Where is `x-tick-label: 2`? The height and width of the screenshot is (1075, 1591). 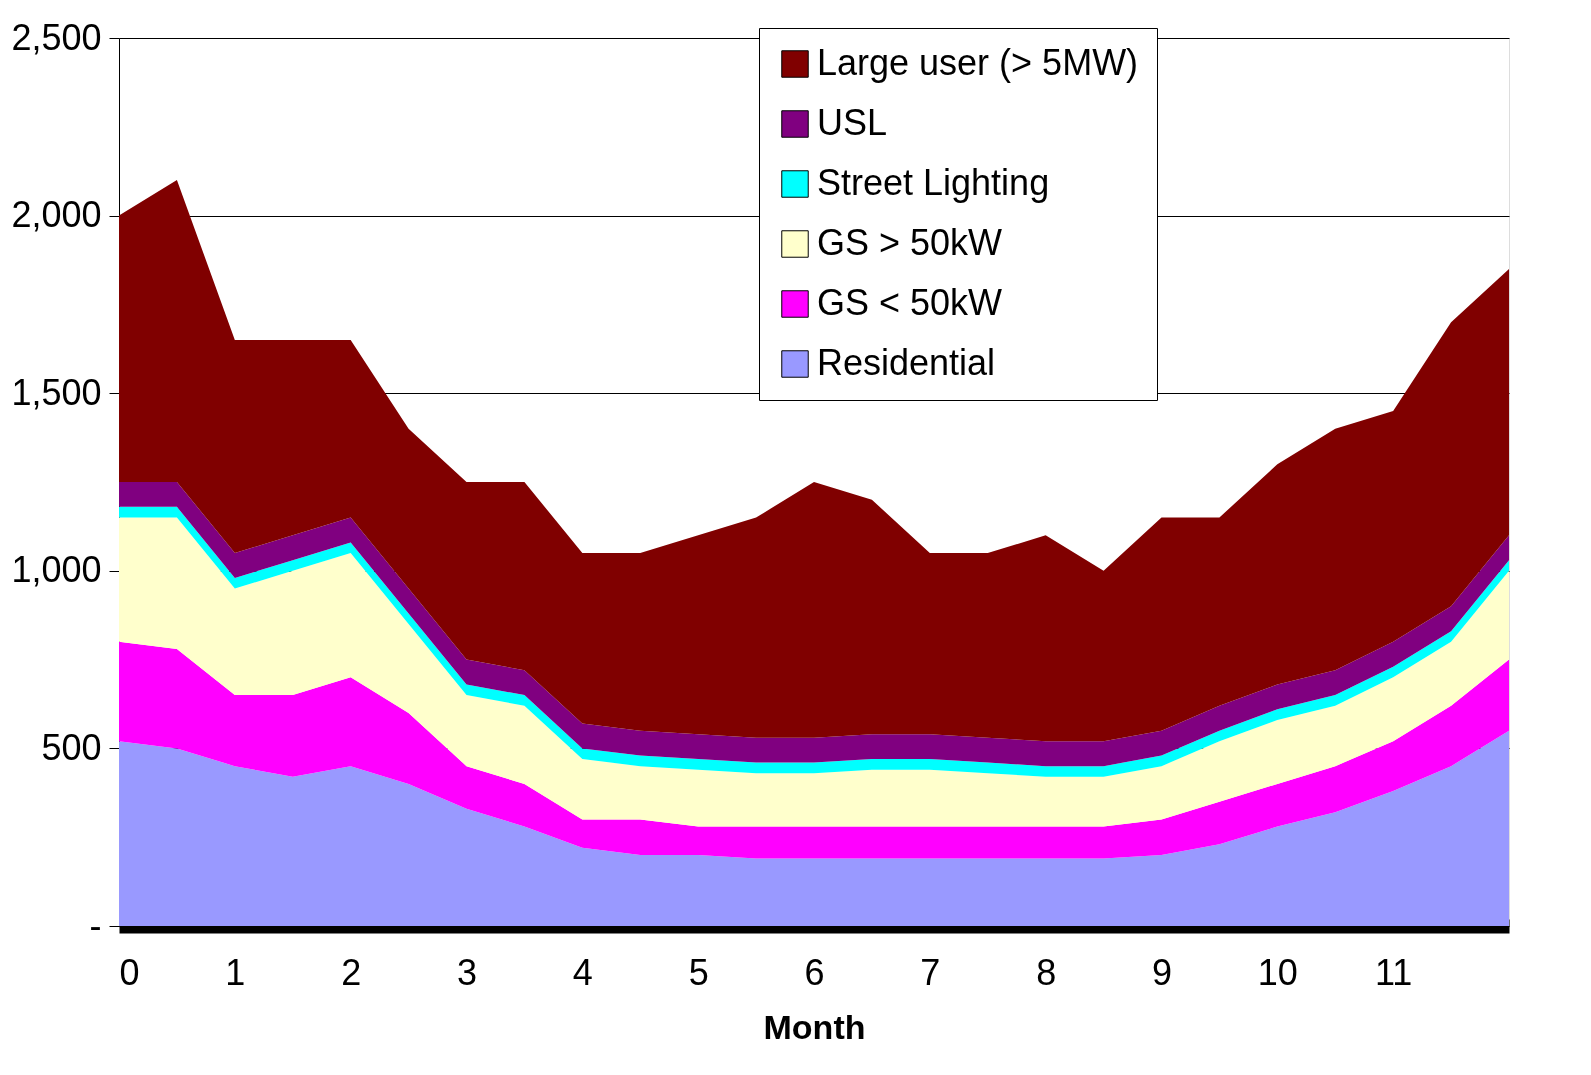 x-tick-label: 2 is located at coordinates (351, 972).